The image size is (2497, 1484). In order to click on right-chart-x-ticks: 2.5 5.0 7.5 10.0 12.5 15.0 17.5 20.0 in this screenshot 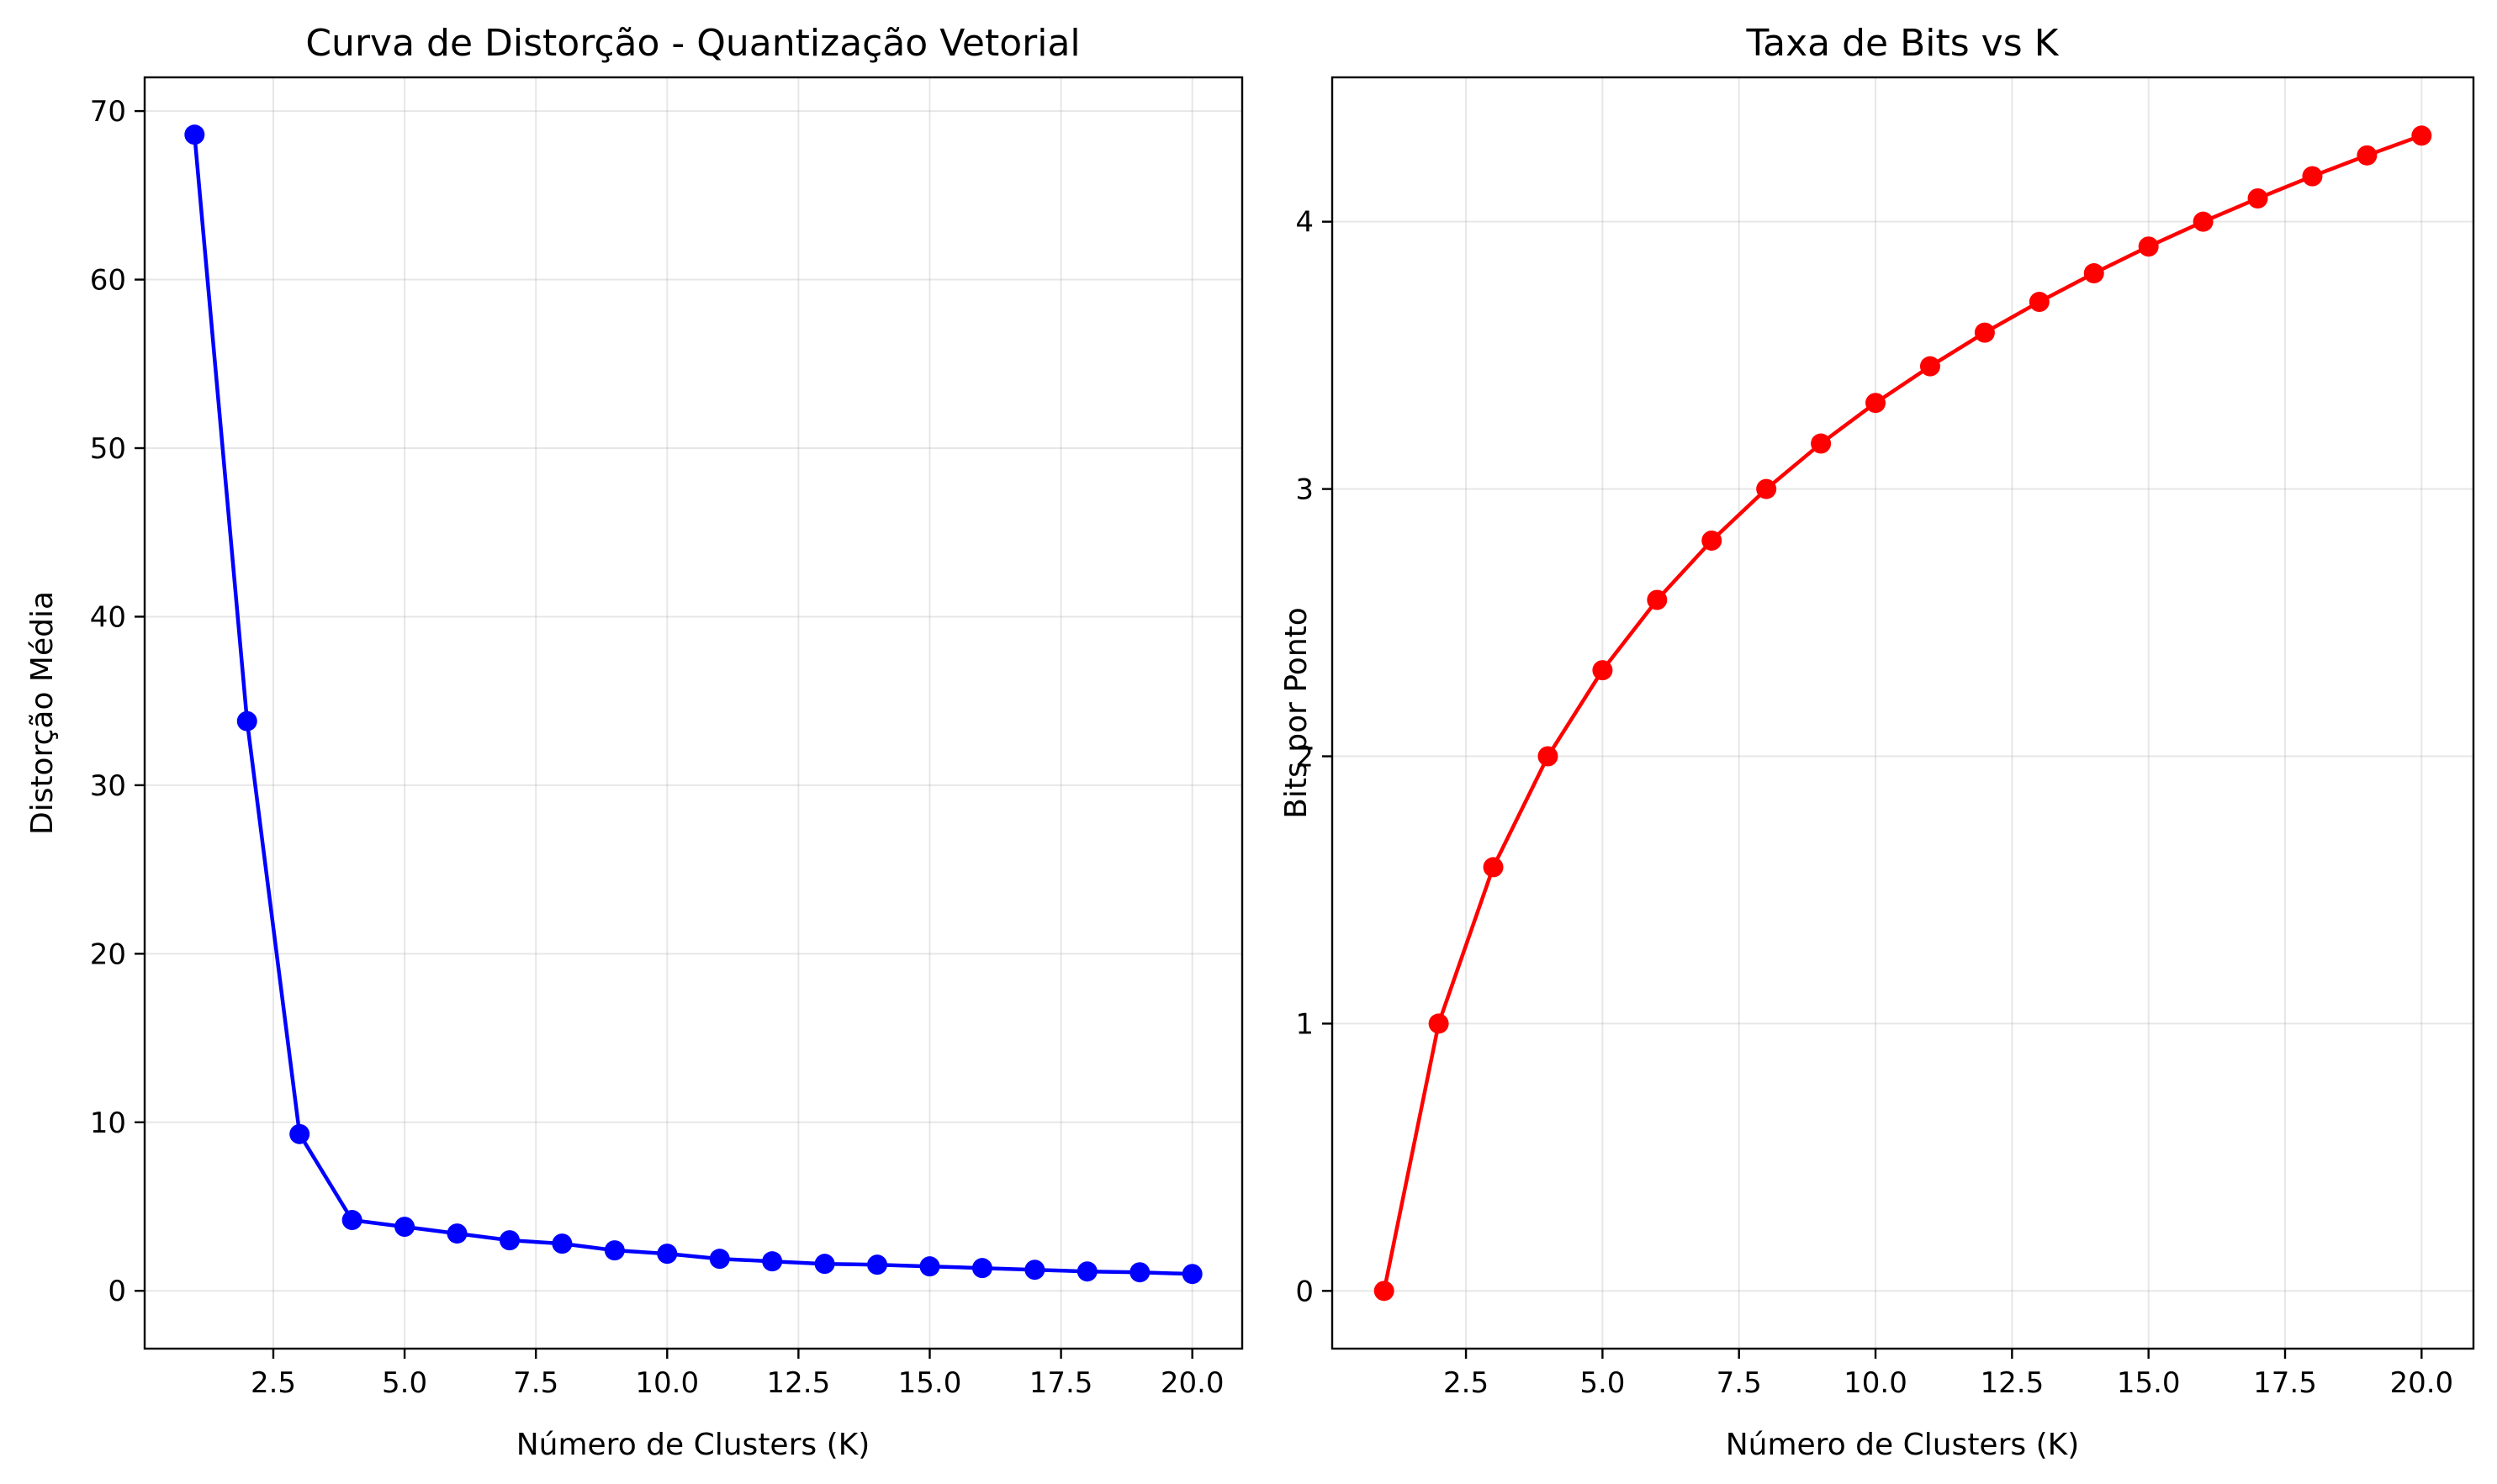, I will do `click(1948, 1374)`.